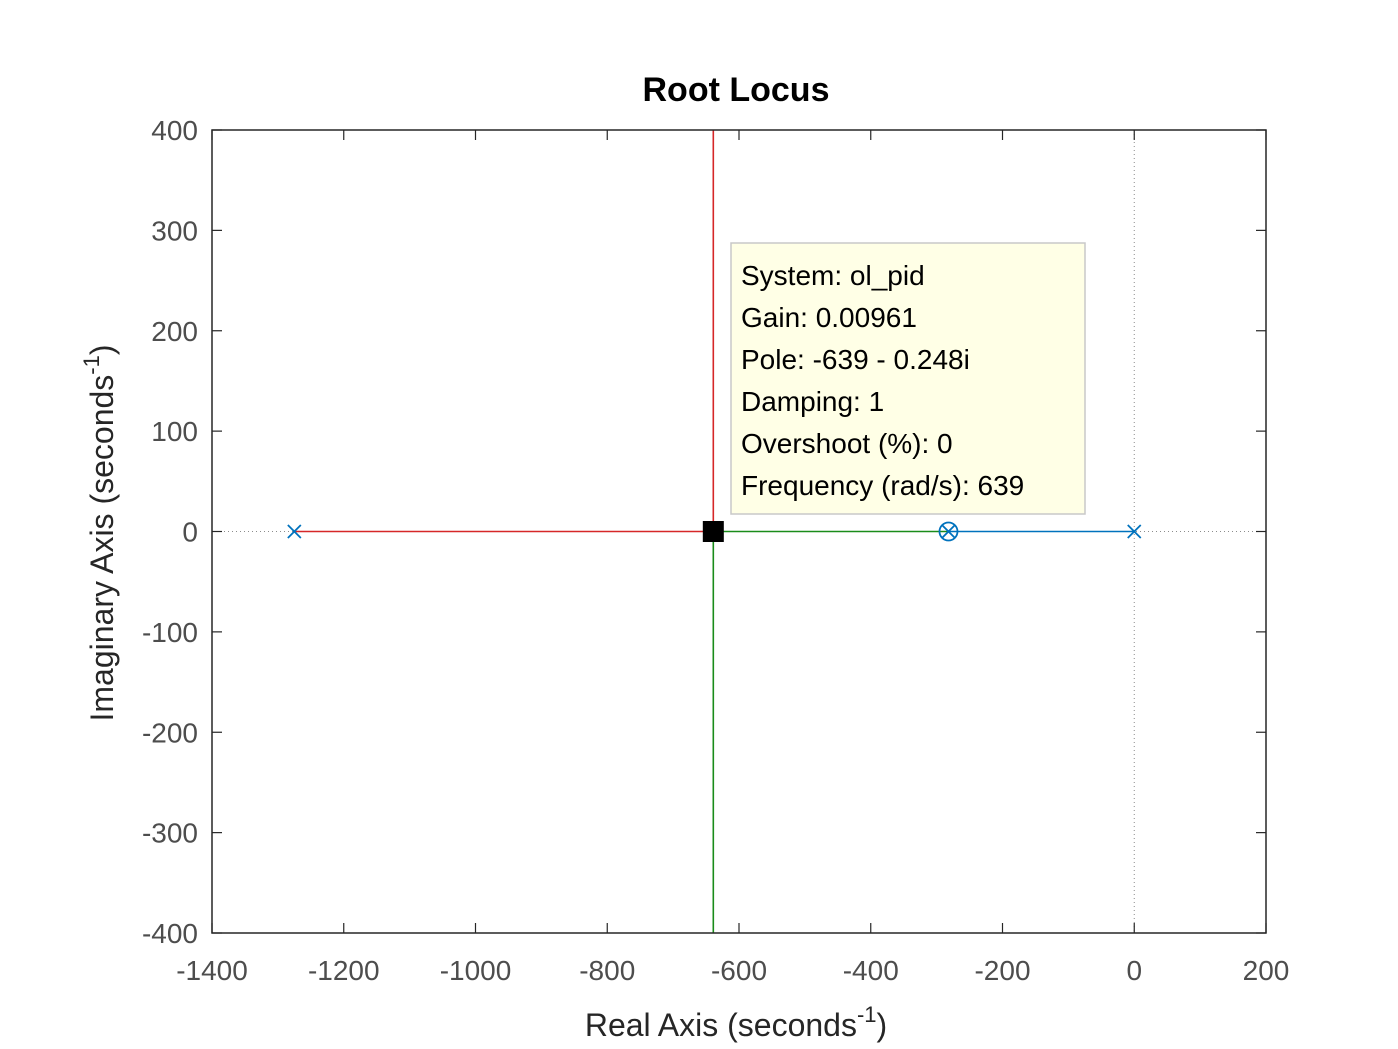 The width and height of the screenshot is (1398, 1049). I want to click on y-axis-label-text: Imaginary Axis (seconds, so click(102, 548).